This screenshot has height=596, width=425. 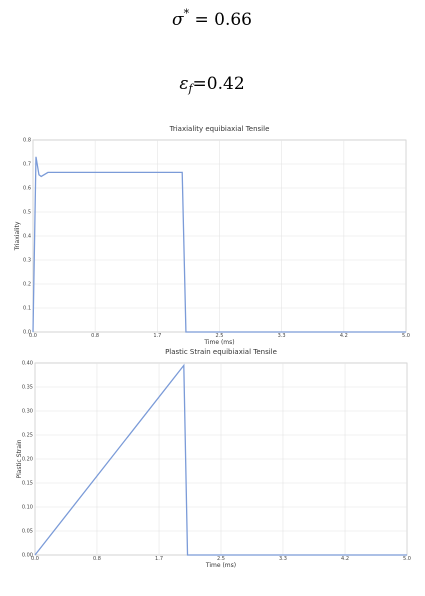 What do you see at coordinates (219, 129) in the screenshot?
I see `chart-title: Triaxiality equibiaxial Tensile` at bounding box center [219, 129].